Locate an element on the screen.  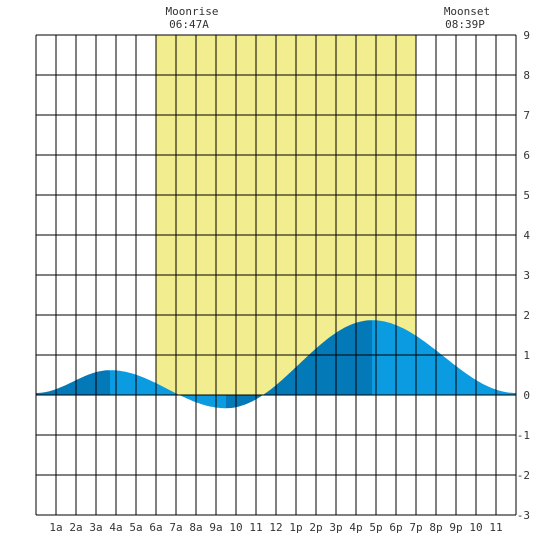
x-tick-label: 3a is located at coordinates (95, 527).